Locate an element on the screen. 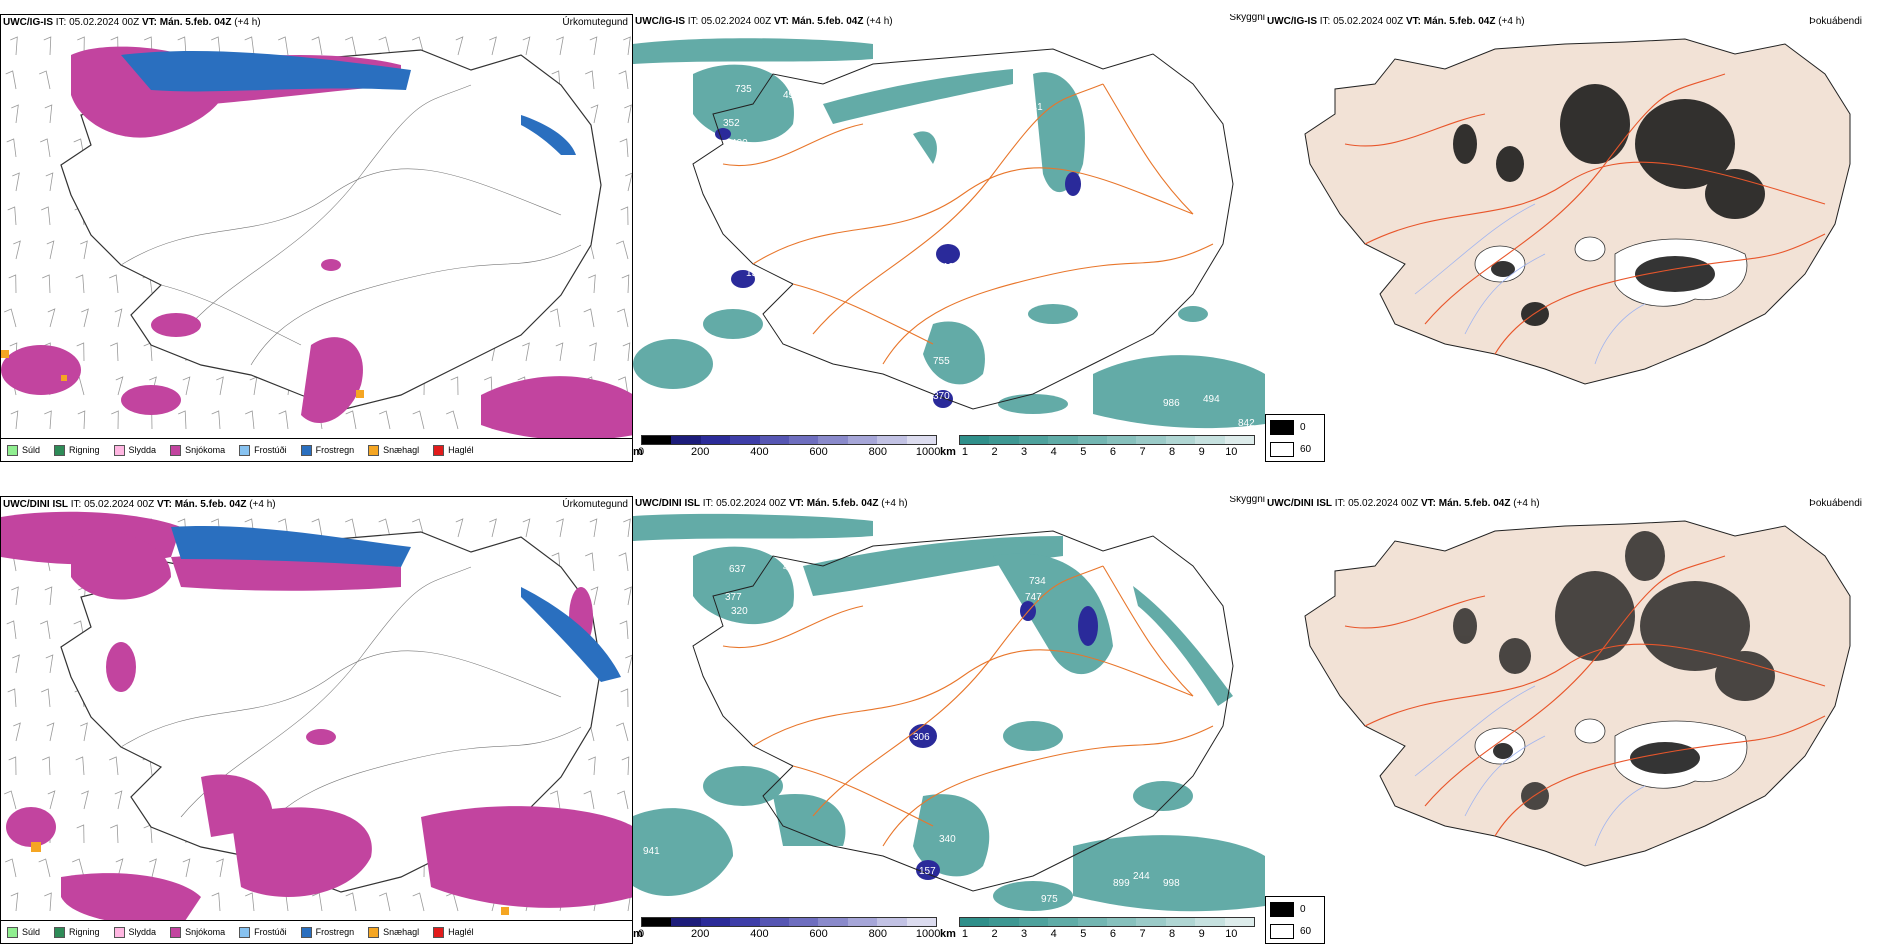 The image size is (1900, 950). visibility-label: 370 is located at coordinates (941, 396).